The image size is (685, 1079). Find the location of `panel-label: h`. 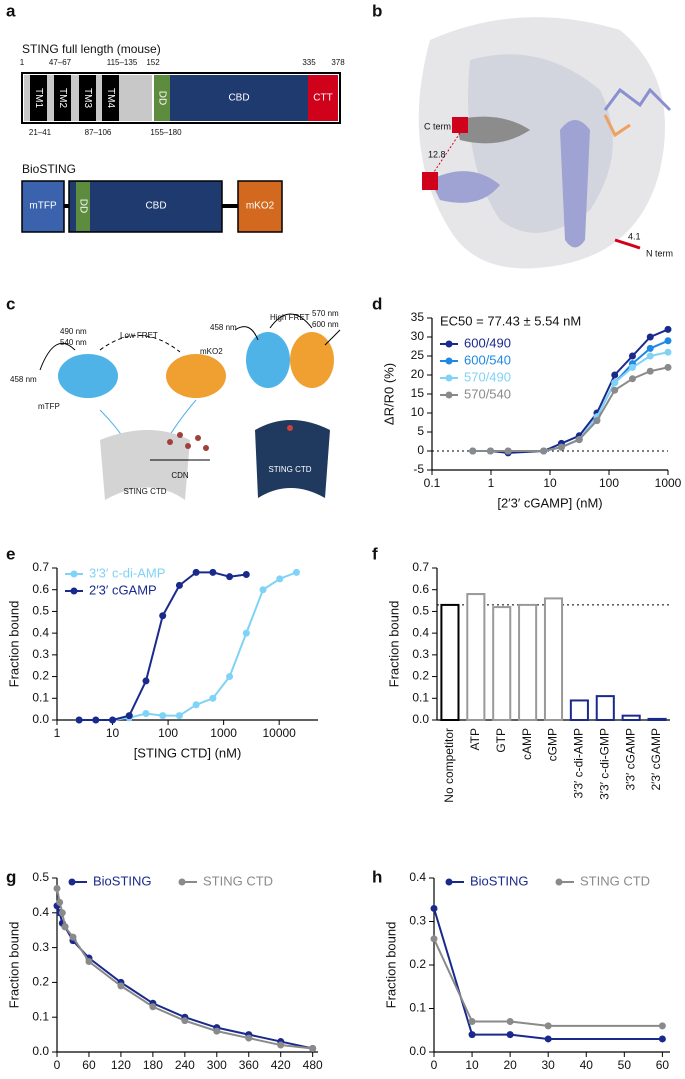

panel-label: h is located at coordinates (377, 876).